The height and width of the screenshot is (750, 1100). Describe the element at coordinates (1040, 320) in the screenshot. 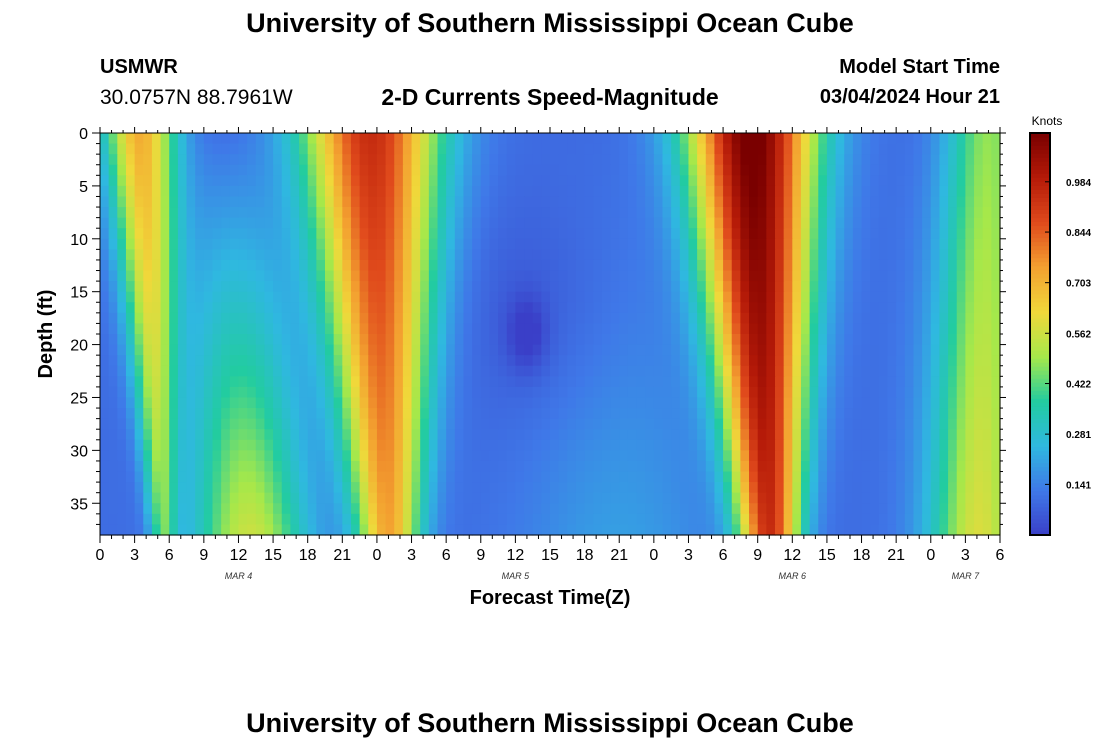

I see `colorbar-segment` at that location.